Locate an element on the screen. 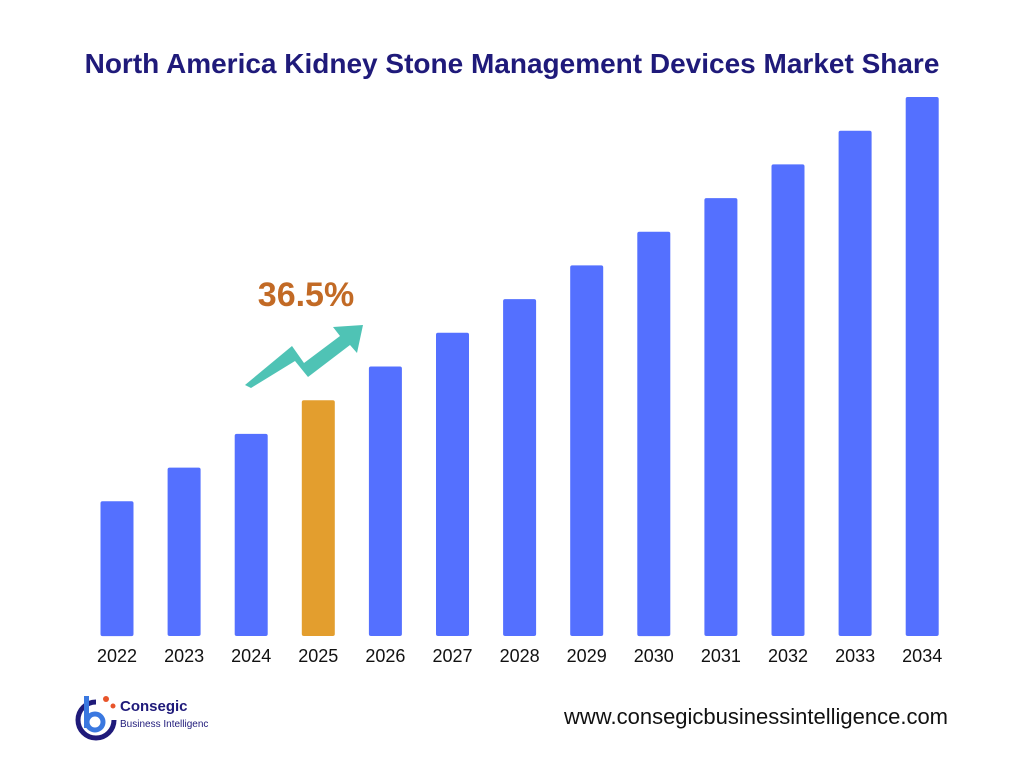 The width and height of the screenshot is (1024, 768). consegic-logo: Consegic Business Intelligenc is located at coordinates (154, 718).